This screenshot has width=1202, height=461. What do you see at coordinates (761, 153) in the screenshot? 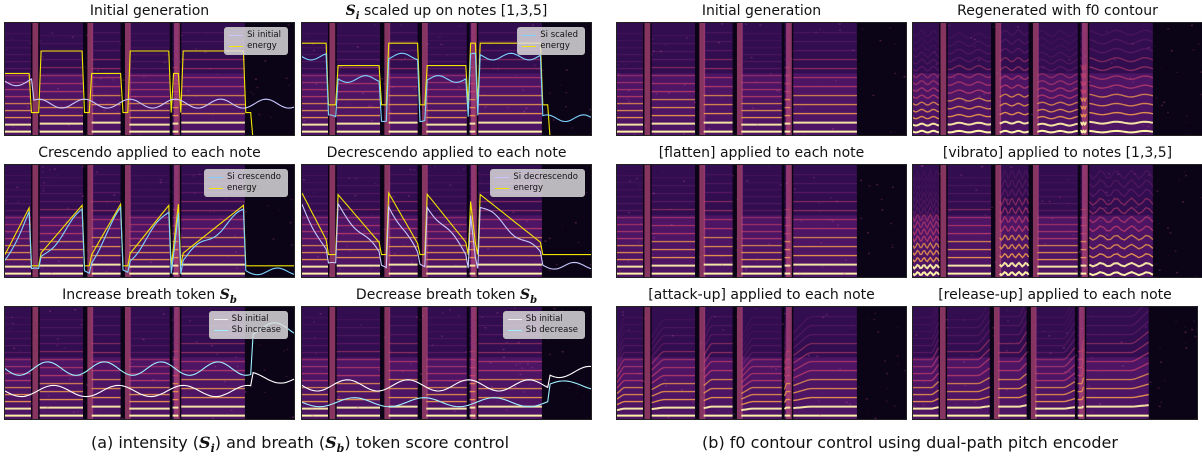
I see `panel-title: [flatten] applied to each note` at bounding box center [761, 153].